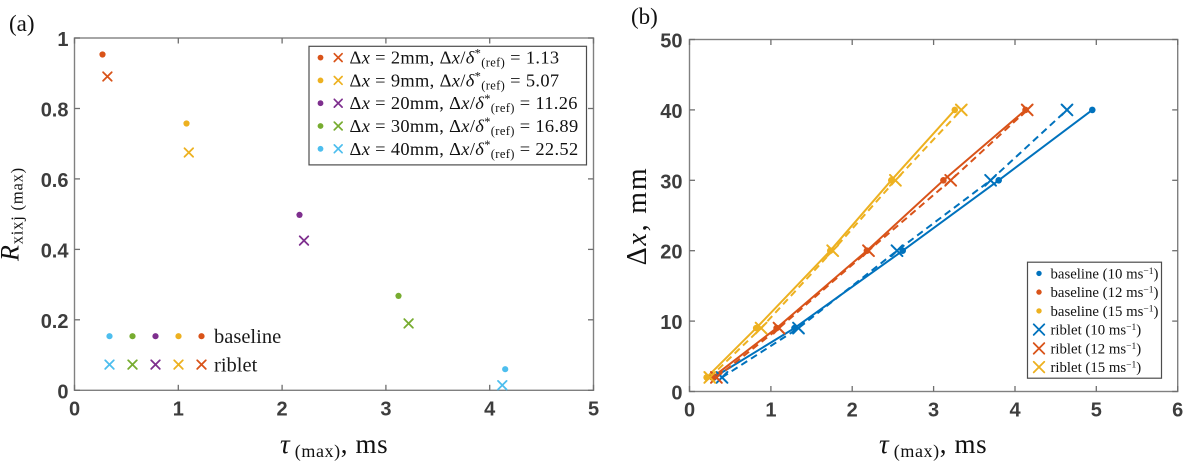 The image size is (1200, 469). Describe the element at coordinates (1096, 368) in the screenshot. I see `svg-text: riblet (15 ms−1)` at that location.